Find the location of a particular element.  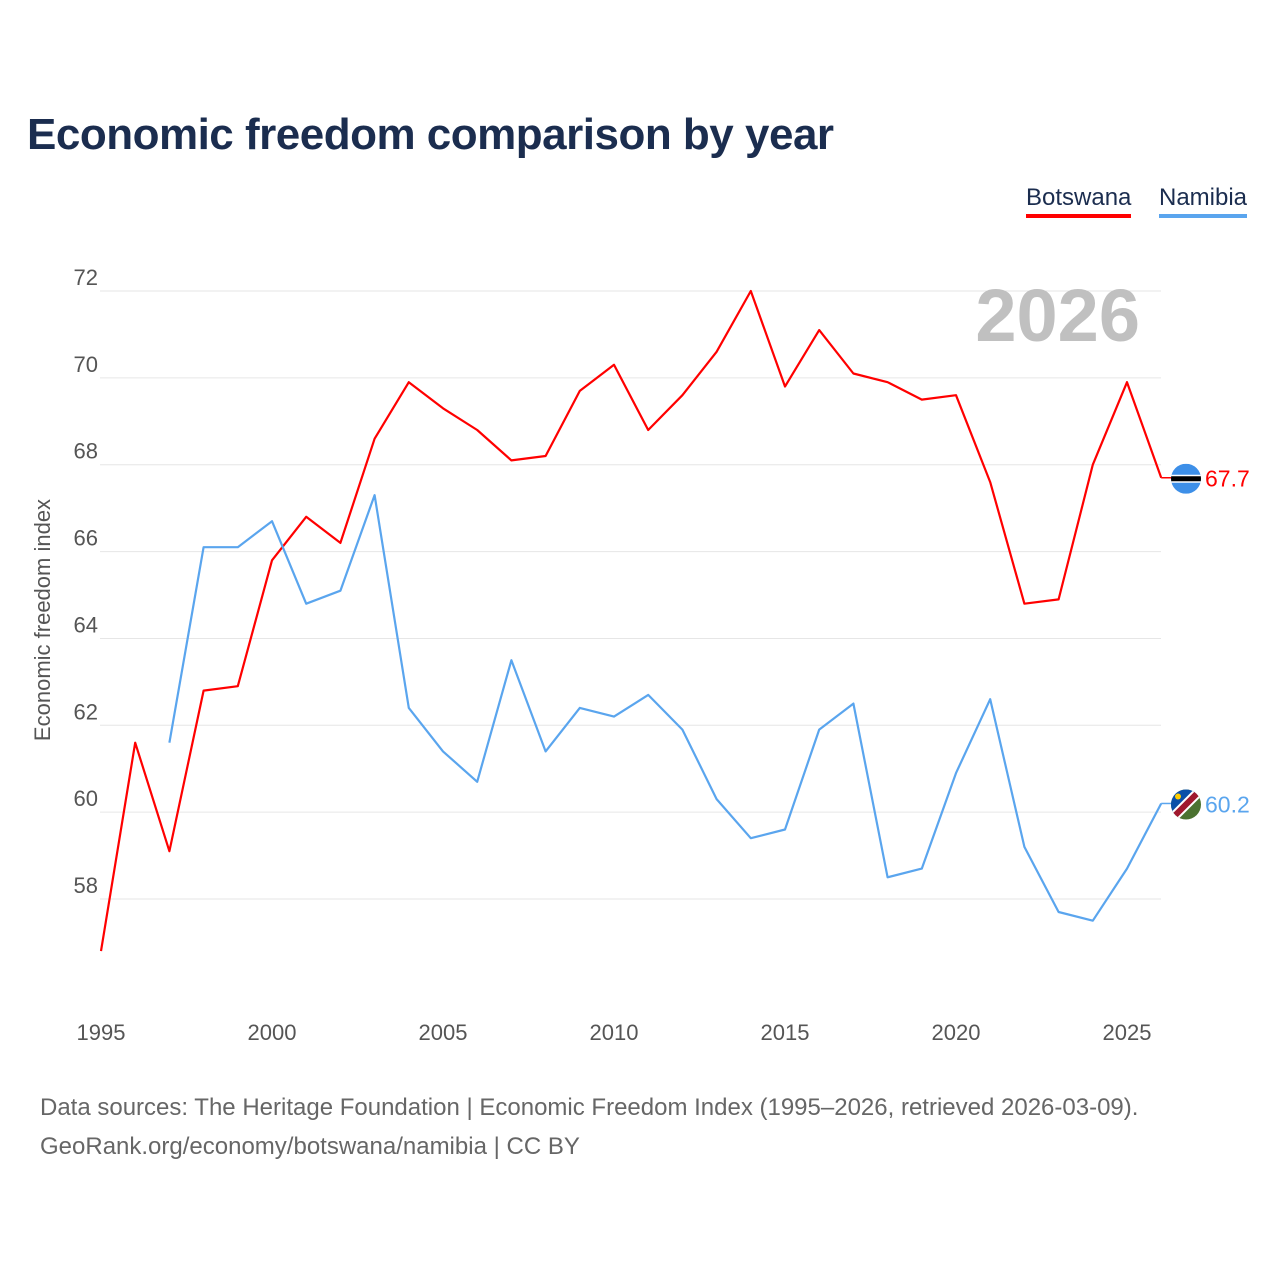

namibia-flag-icon is located at coordinates (1186, 804).